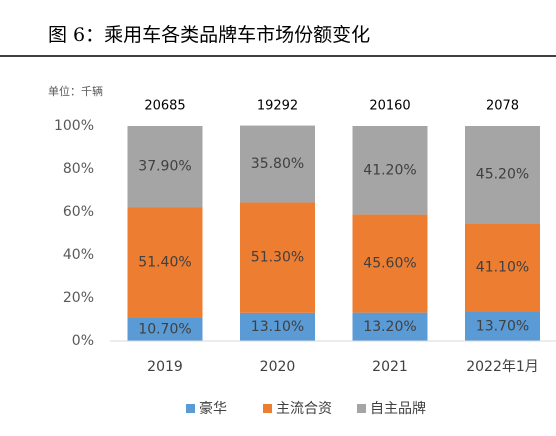 The image size is (556, 436). I want to click on x-tick-label: 2019, so click(165, 367).